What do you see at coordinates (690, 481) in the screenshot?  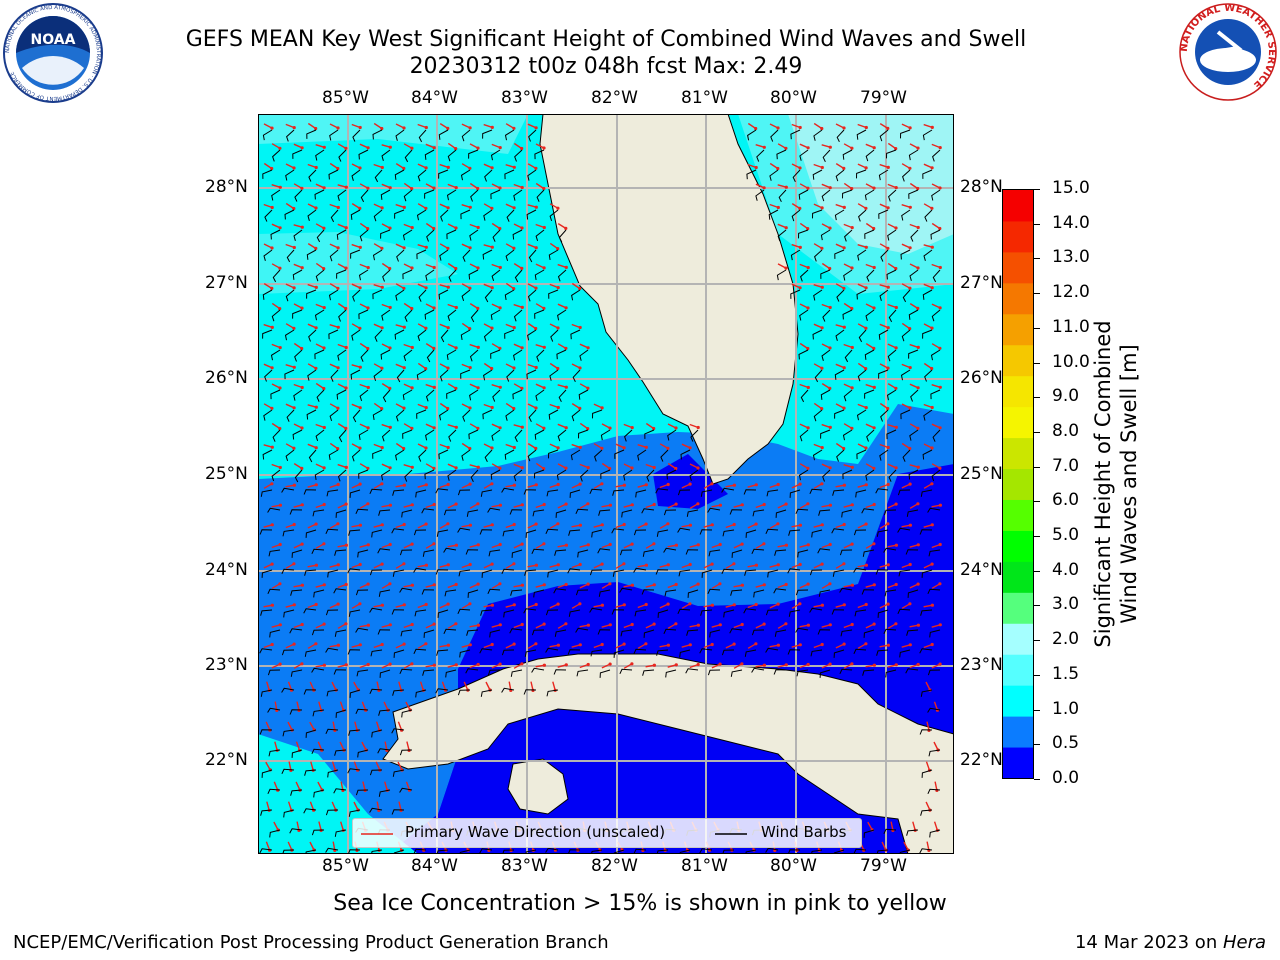 I see `florida-bay-shallow` at bounding box center [690, 481].